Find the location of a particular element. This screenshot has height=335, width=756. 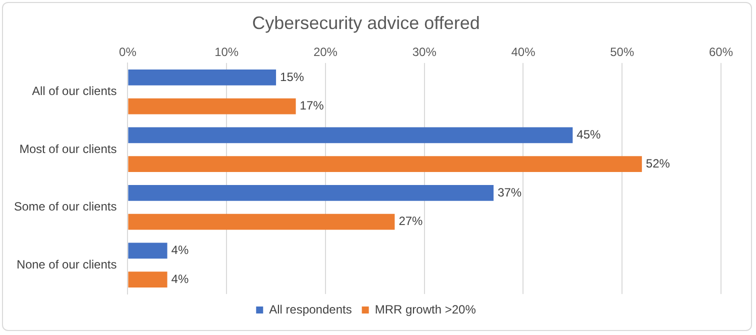

data-label: 37% is located at coordinates (510, 192).